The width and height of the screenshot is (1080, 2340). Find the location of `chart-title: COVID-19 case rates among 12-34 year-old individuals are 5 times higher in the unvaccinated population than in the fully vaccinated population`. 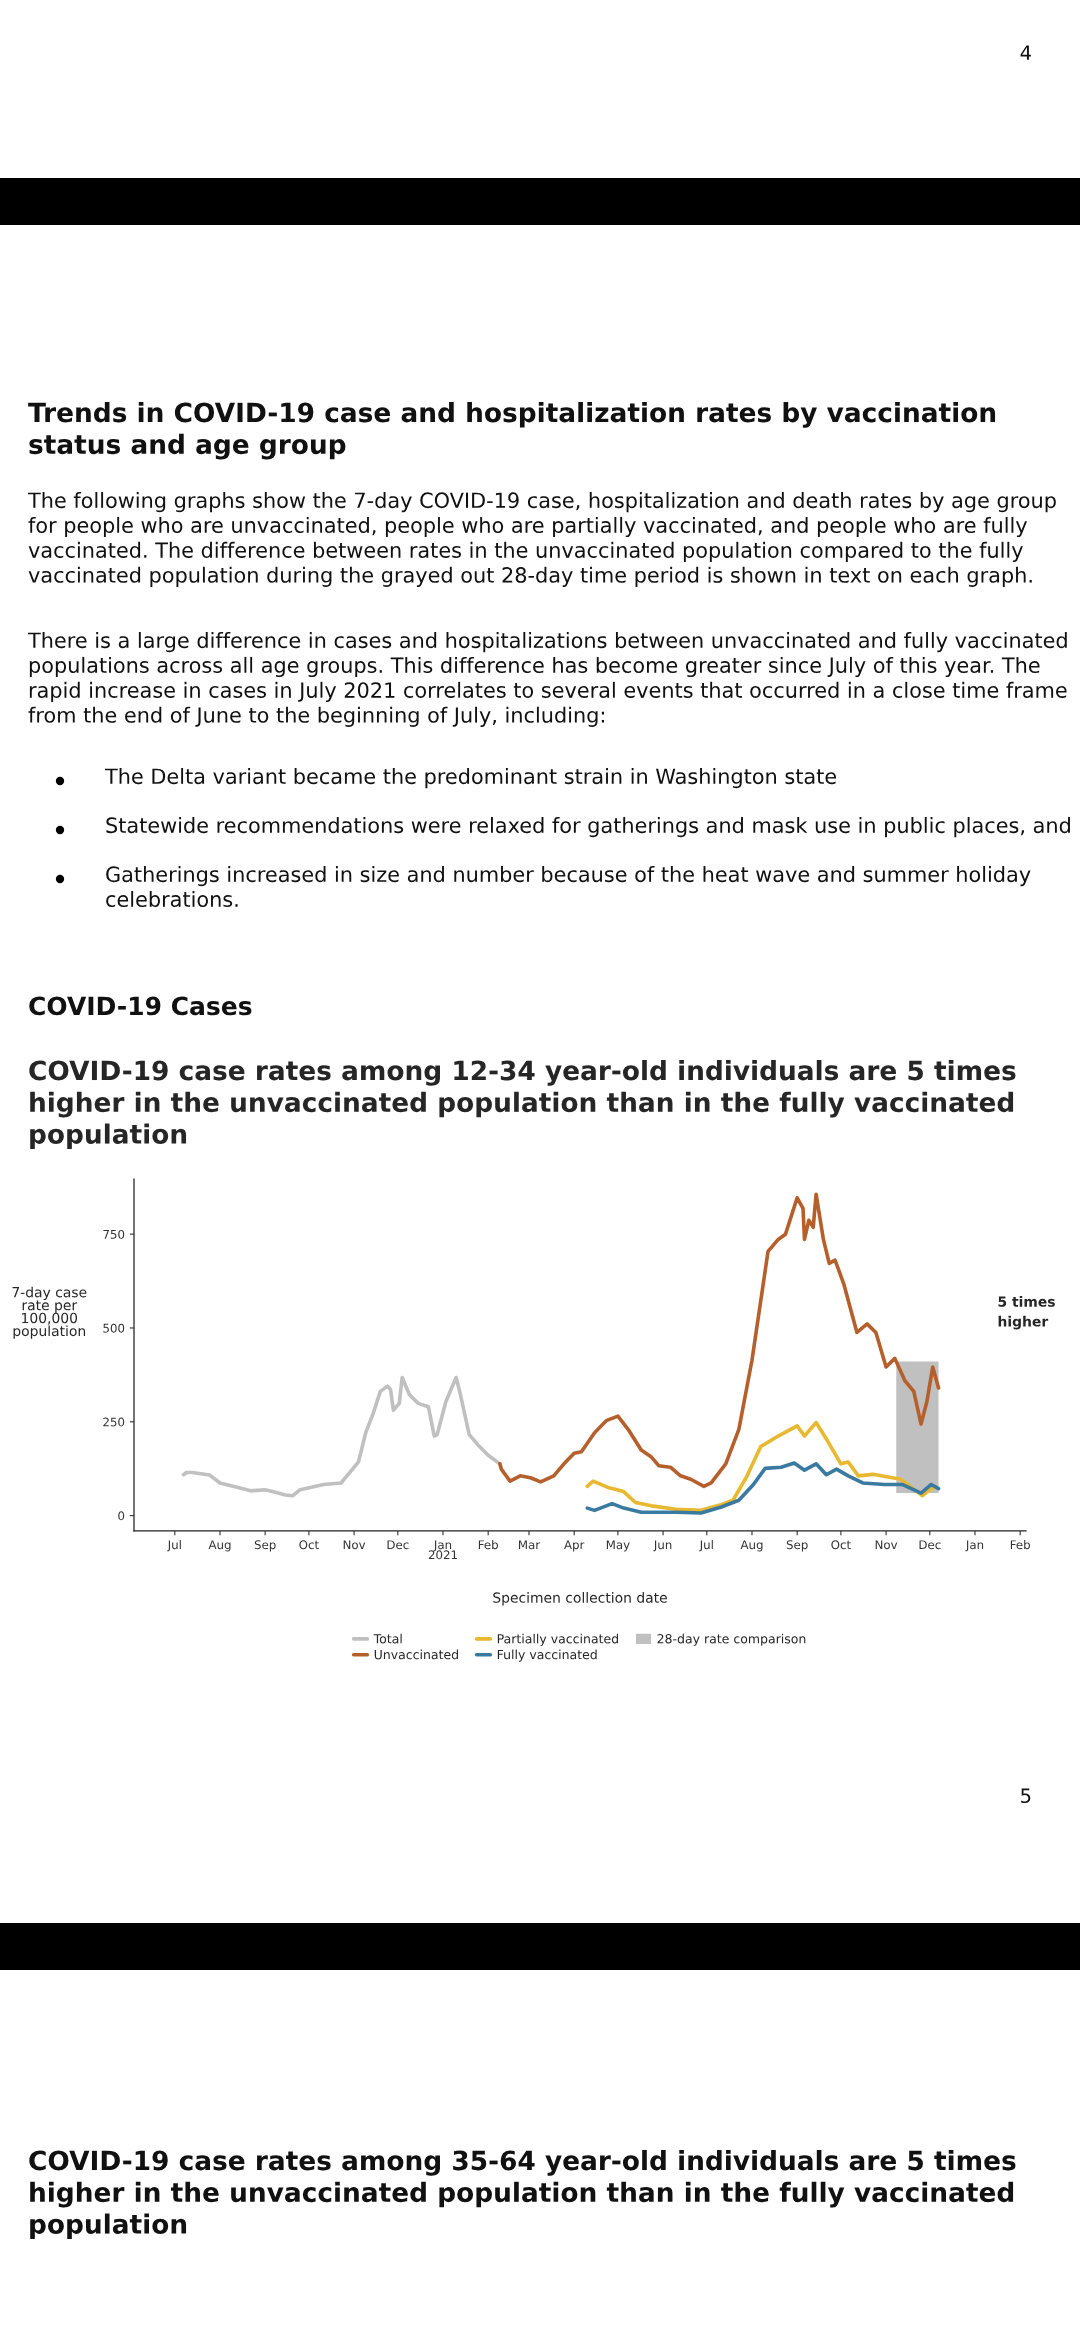

chart-title: COVID-19 case rates among 12-34 year-old individuals are 5 times higher in the unvaccinated population than in the fully vaccinated population is located at coordinates (522, 1105).